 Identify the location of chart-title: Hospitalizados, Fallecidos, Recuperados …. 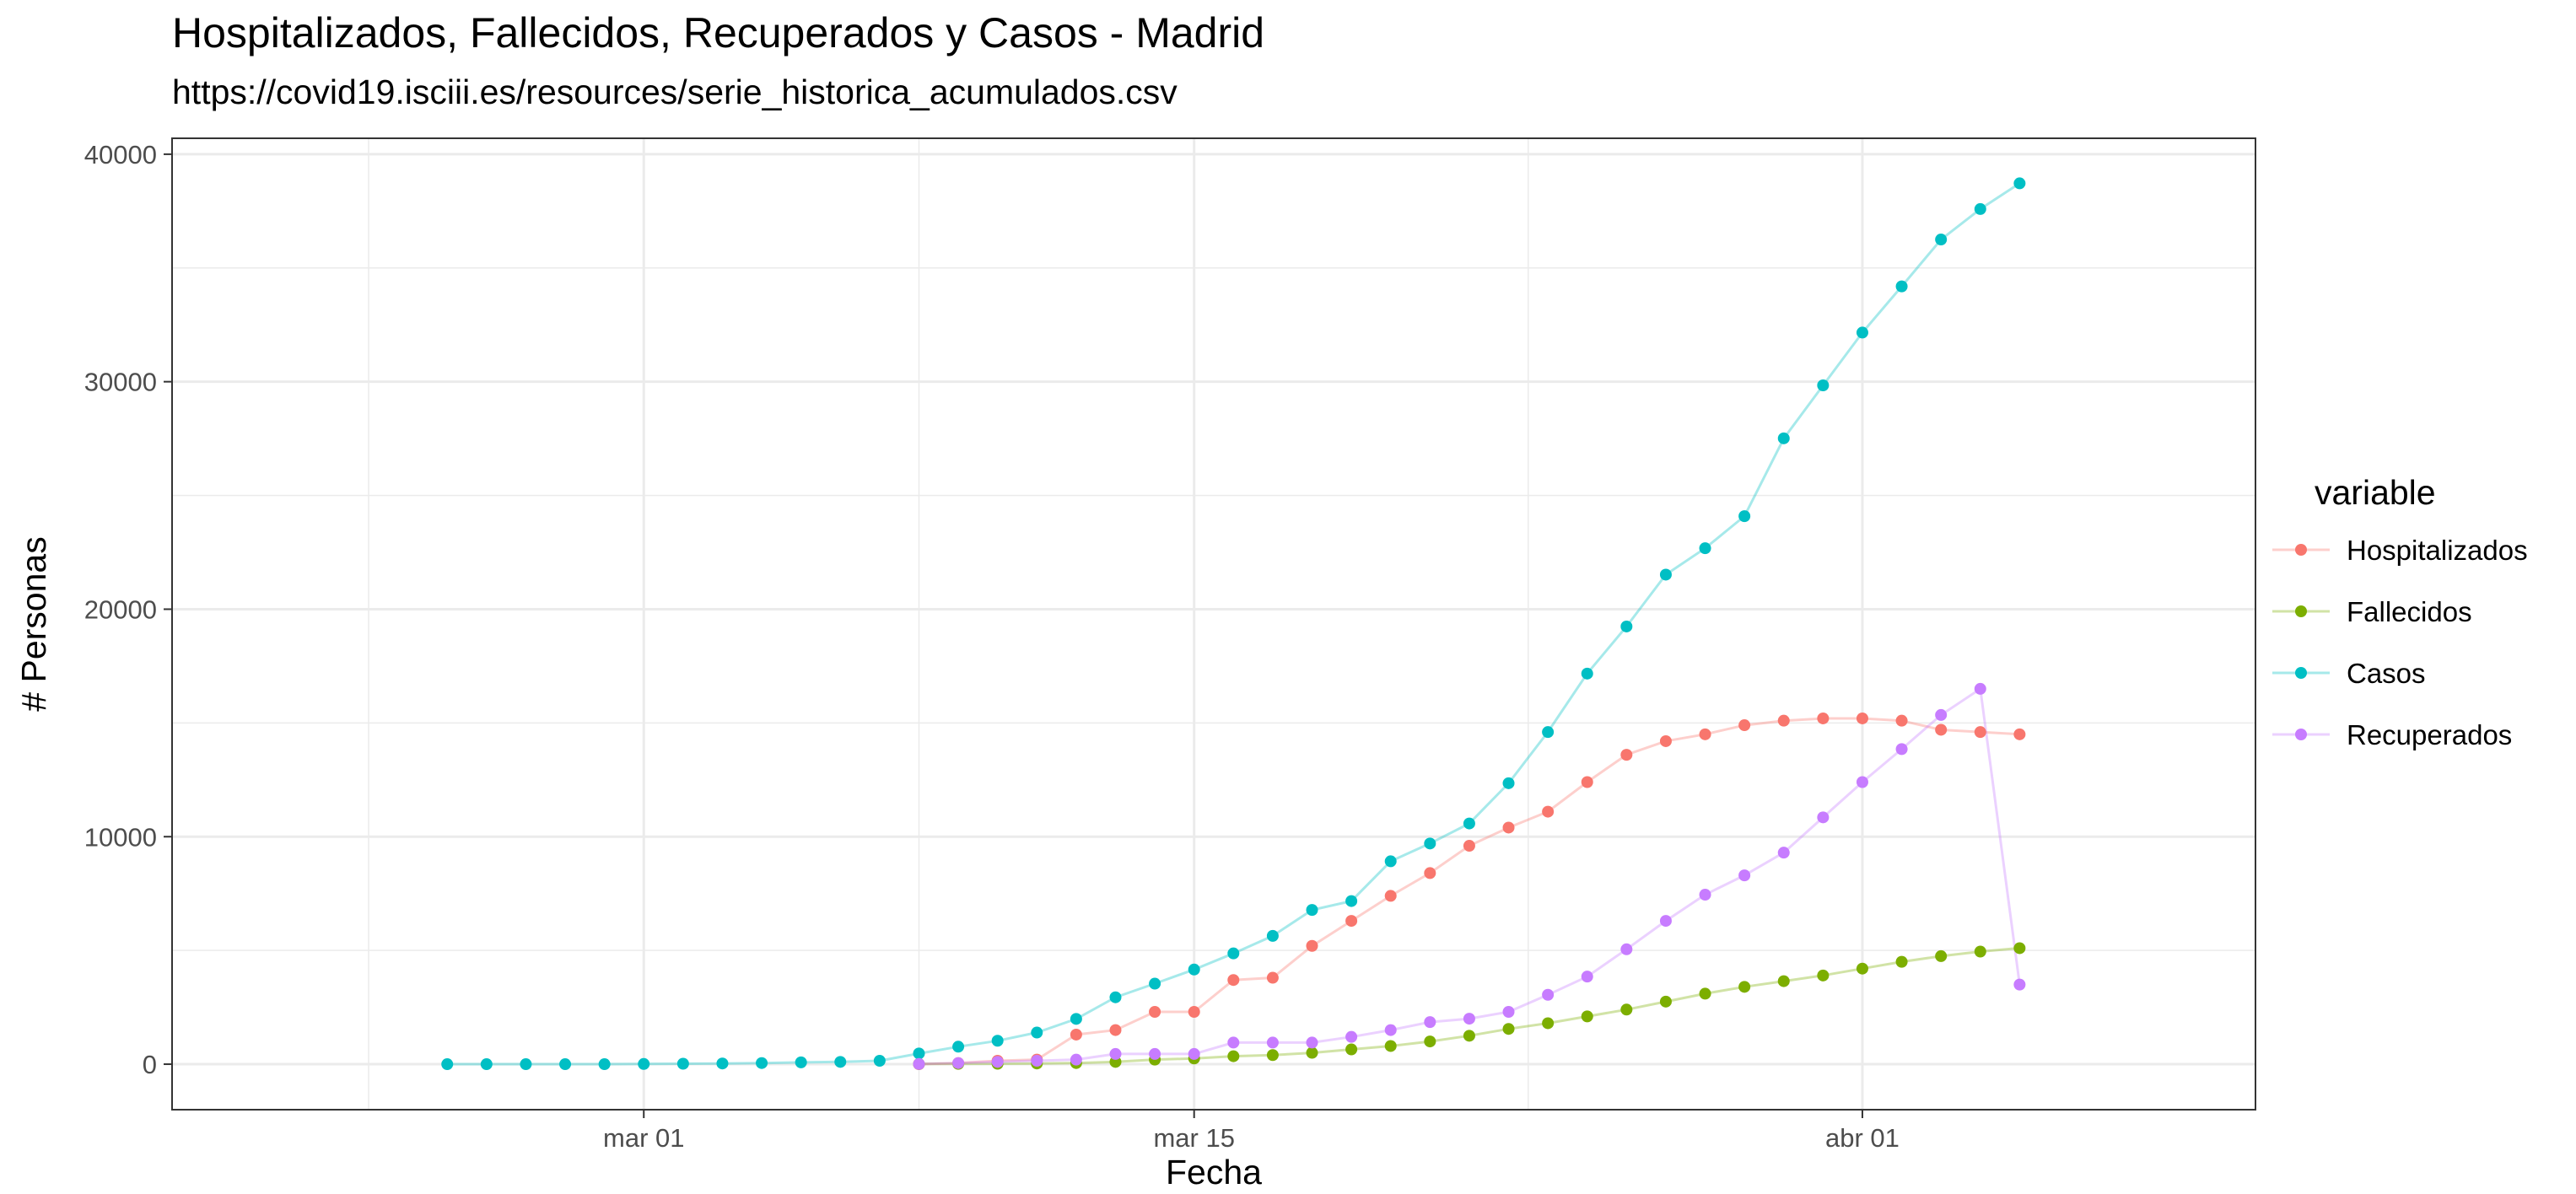
(718, 32).